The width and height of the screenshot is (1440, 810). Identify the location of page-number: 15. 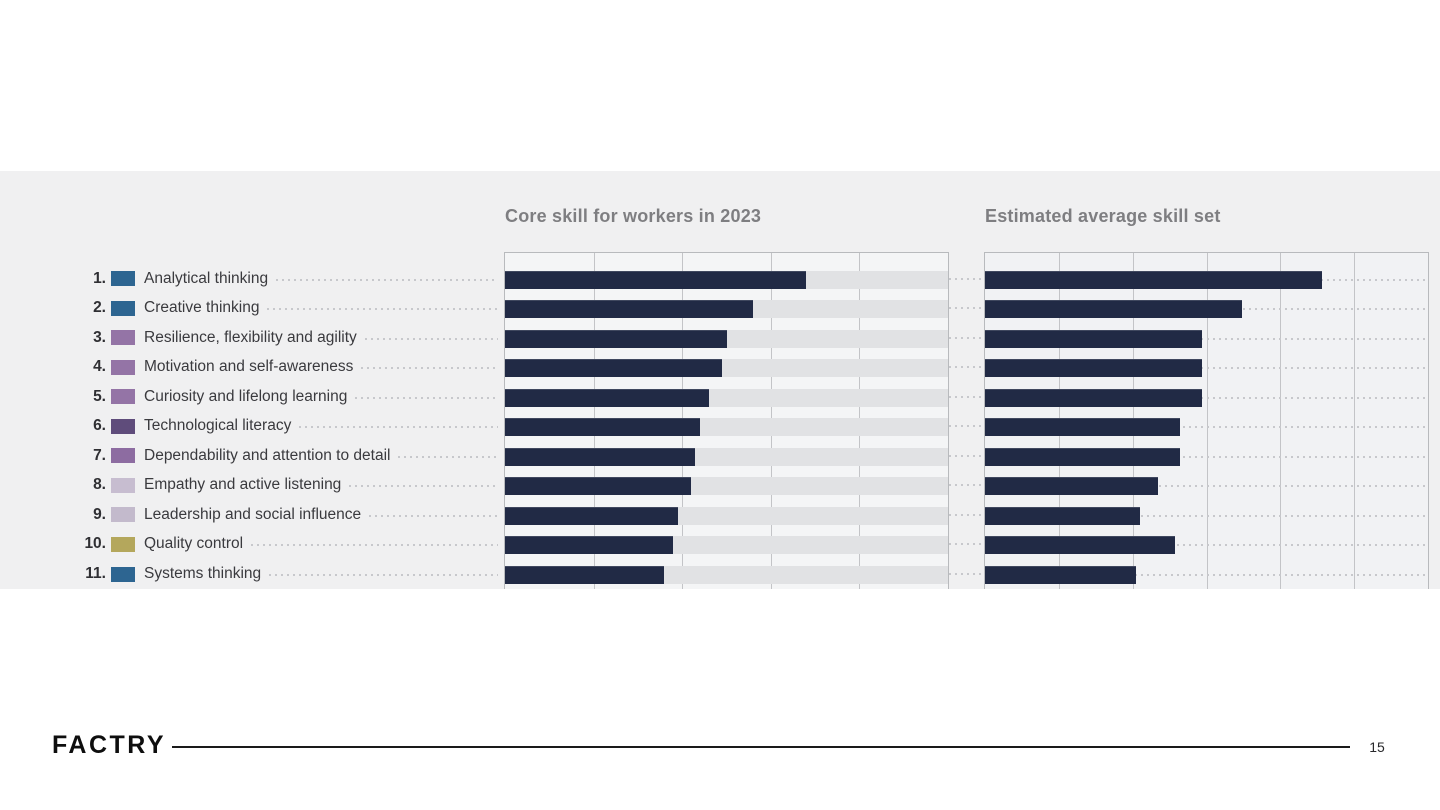
(1377, 747).